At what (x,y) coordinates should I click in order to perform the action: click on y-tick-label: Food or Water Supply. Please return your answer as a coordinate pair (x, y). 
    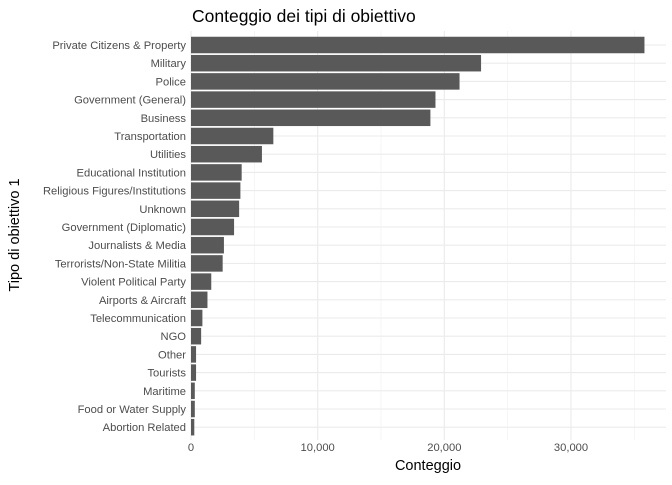
    Looking at the image, I should click on (132, 410).